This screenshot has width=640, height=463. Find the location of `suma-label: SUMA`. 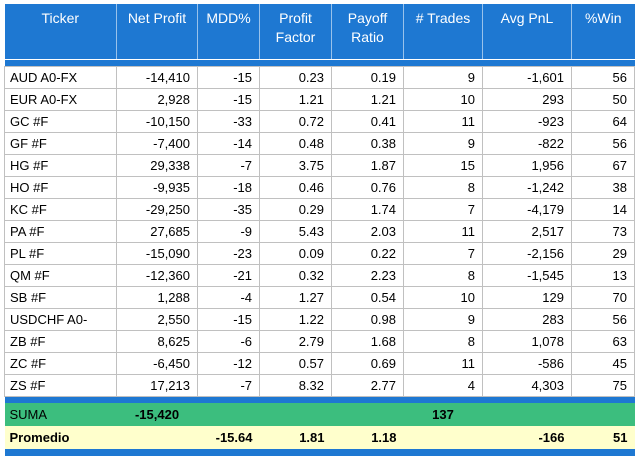

suma-label: SUMA is located at coordinates (60, 414).